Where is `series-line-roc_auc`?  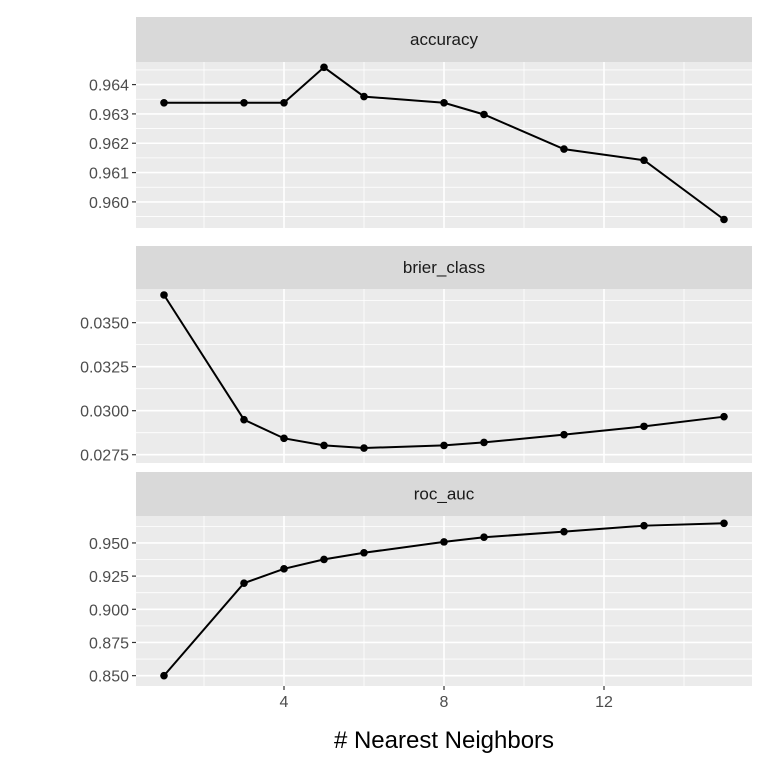 series-line-roc_auc is located at coordinates (444, 599).